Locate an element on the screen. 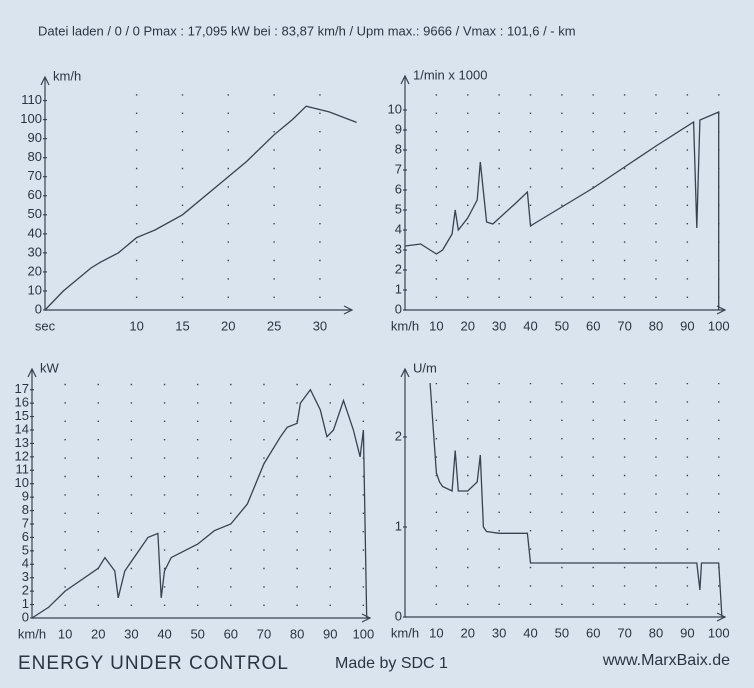 This screenshot has width=754, height=688. y-tick-label: 14 is located at coordinates (22, 428).